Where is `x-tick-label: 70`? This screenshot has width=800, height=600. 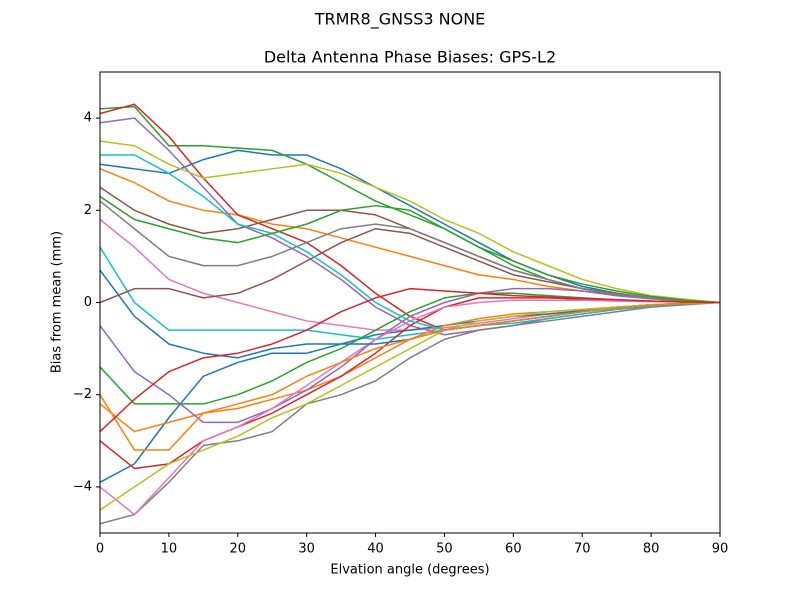
x-tick-label: 70 is located at coordinates (582, 549).